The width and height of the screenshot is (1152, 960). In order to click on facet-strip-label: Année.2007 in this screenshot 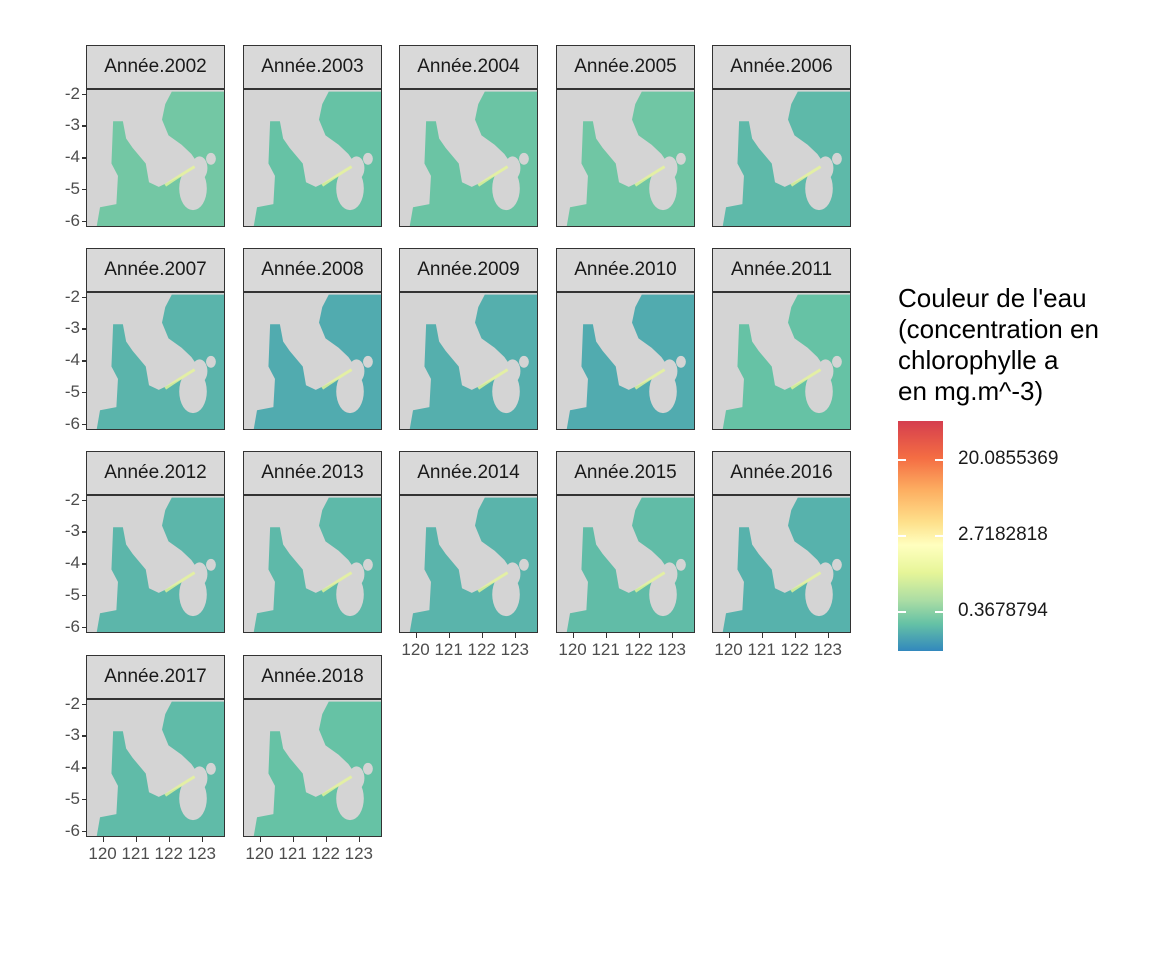, I will do `click(155, 269)`.